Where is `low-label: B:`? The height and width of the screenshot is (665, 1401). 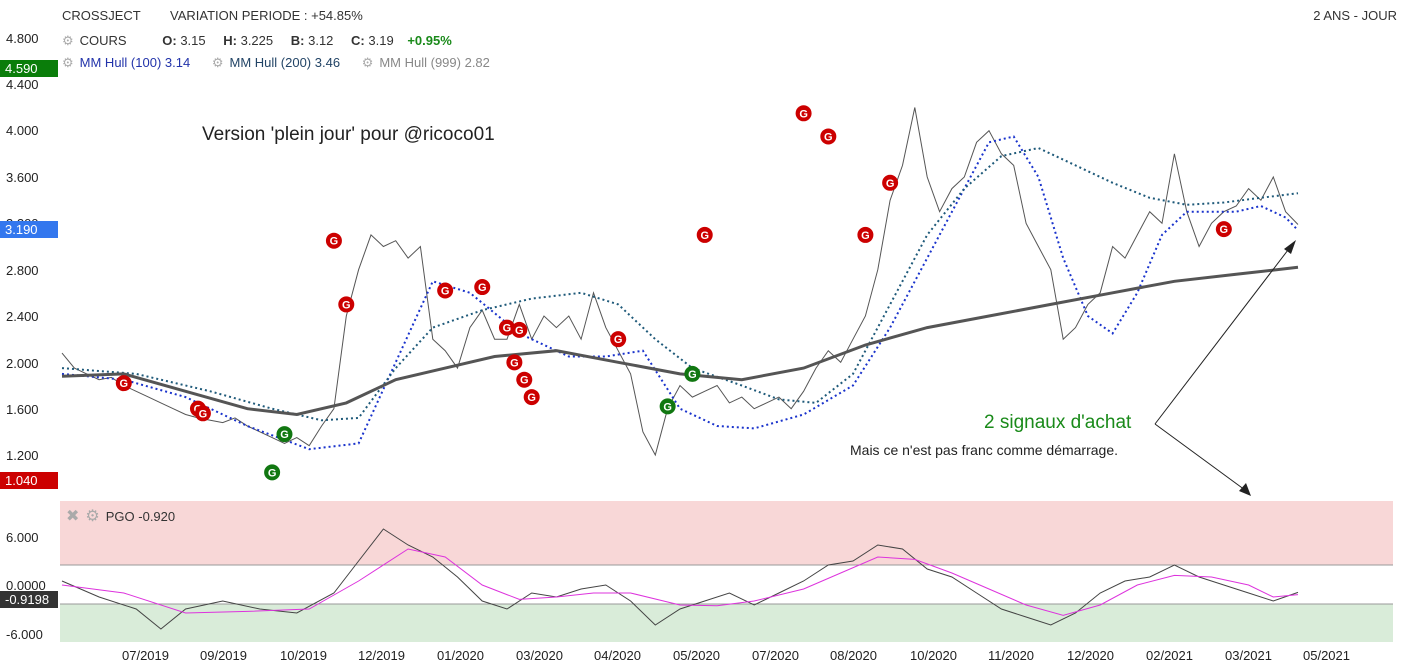
low-label: B: is located at coordinates (297, 40).